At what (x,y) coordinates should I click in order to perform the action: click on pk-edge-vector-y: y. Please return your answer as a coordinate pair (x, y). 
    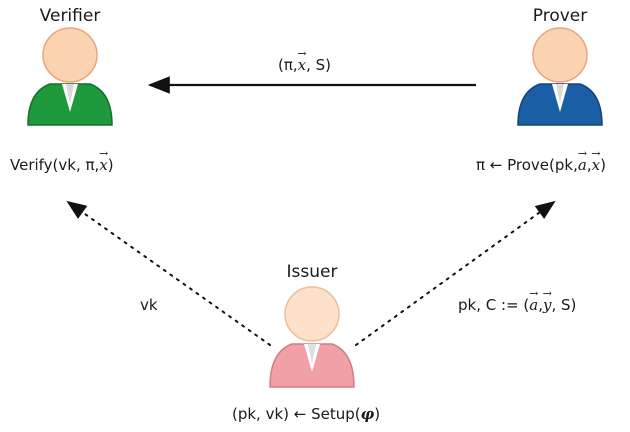
    Looking at the image, I should click on (547, 305).